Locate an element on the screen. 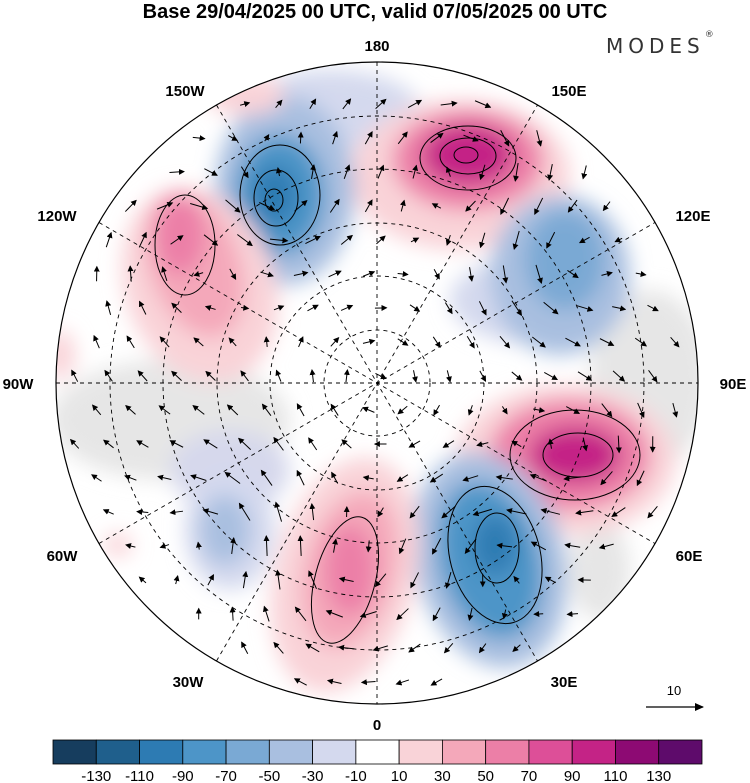 This screenshot has width=750, height=783. neutral-region-southeast is located at coordinates (600, 570).